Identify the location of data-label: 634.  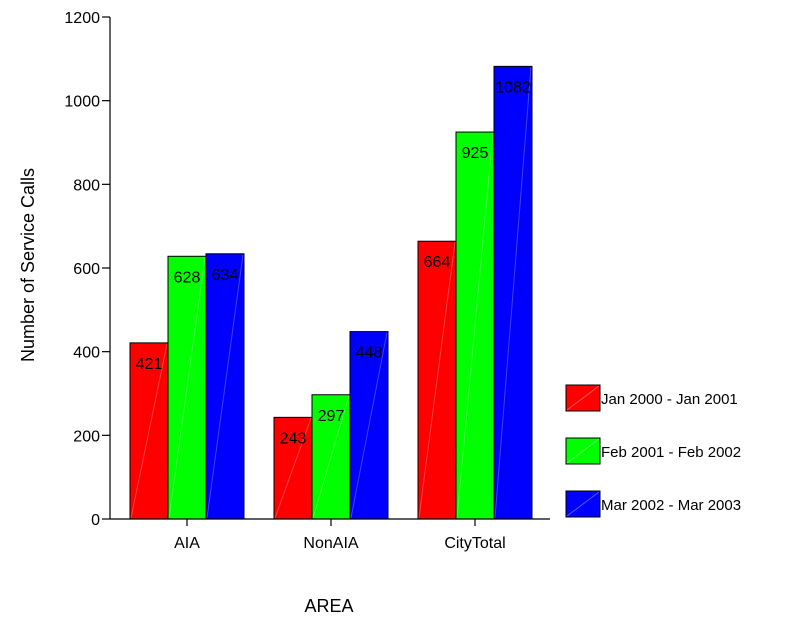
(225, 275).